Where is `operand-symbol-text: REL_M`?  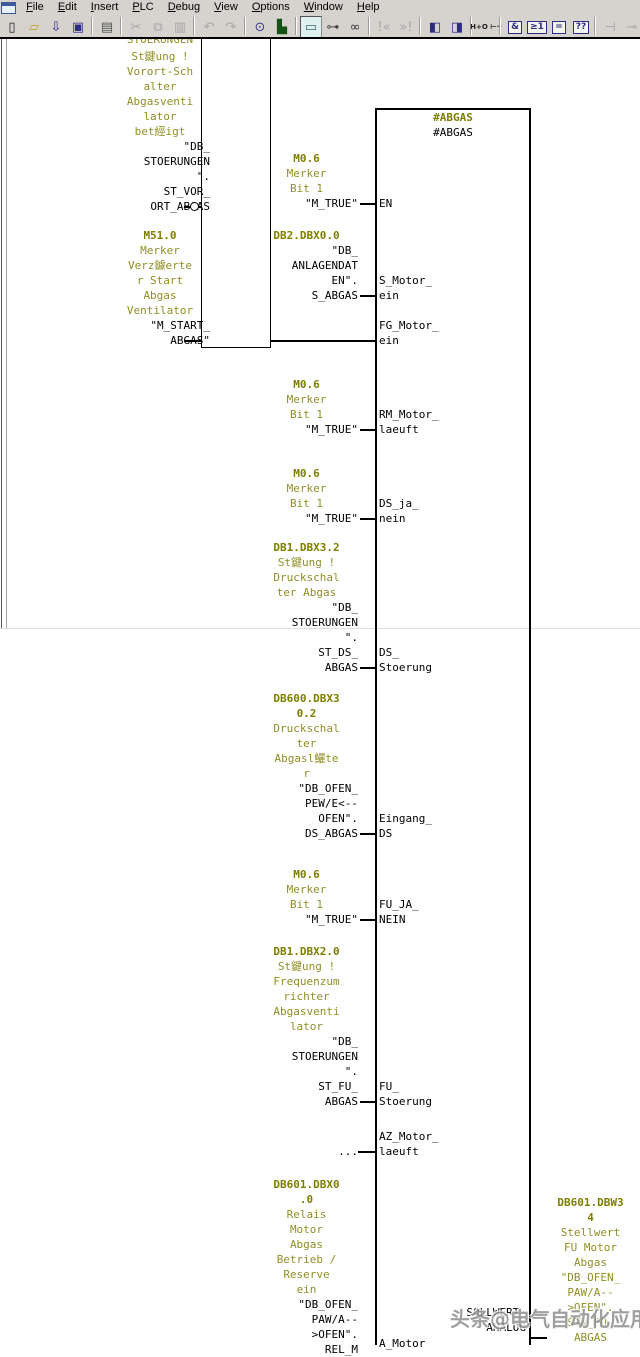
operand-symbol-text: REL_M is located at coordinates (341, 1349).